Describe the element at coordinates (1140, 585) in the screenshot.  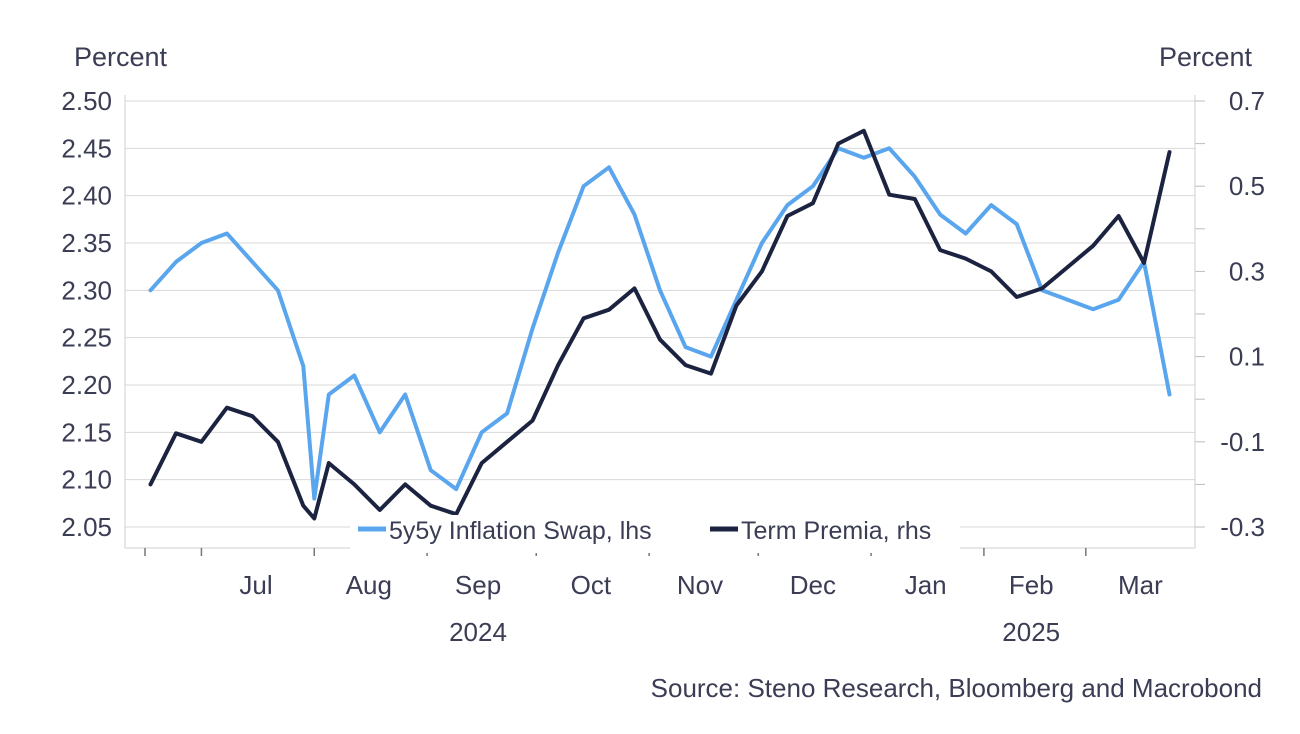
I see `x-month-label: Mar` at that location.